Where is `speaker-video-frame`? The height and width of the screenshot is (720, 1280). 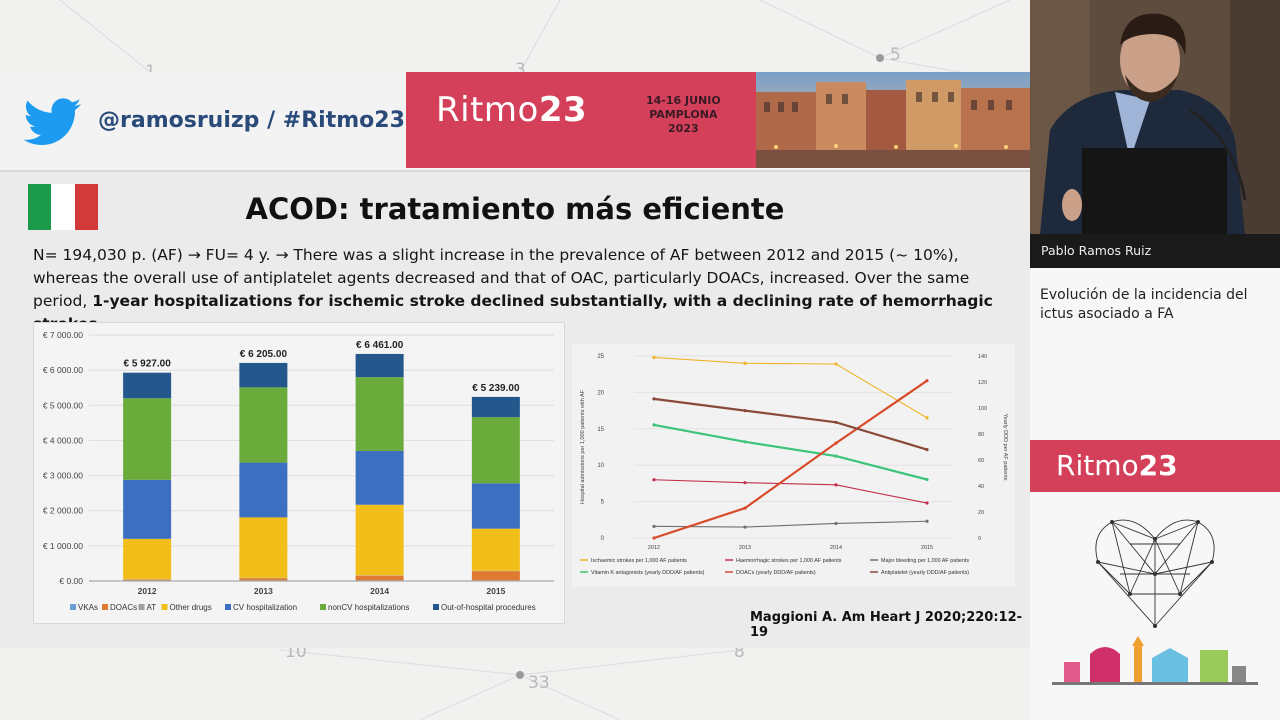
speaker-video-frame is located at coordinates (1155, 117).